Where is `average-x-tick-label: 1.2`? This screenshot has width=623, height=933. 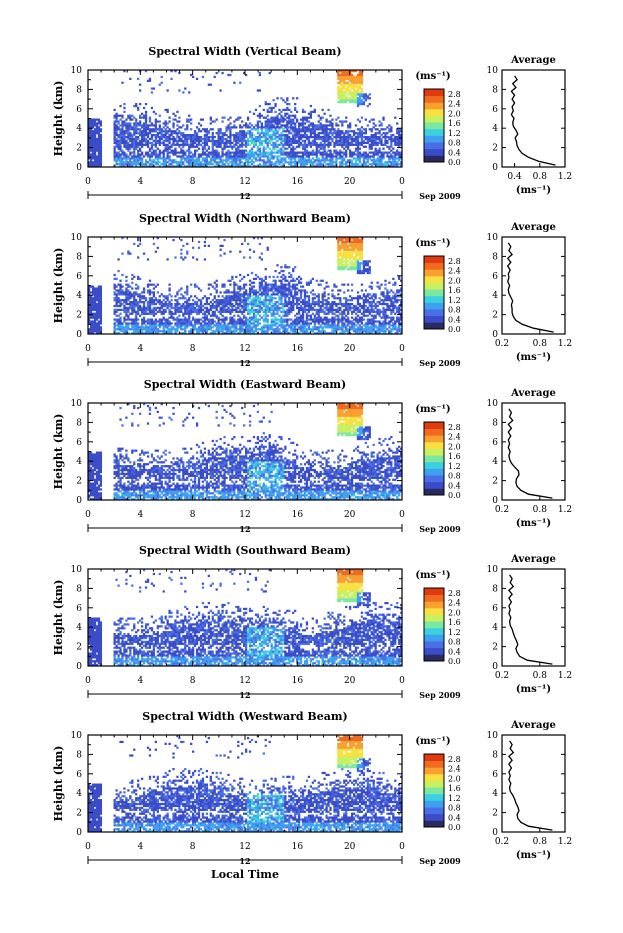 average-x-tick-label: 1.2 is located at coordinates (565, 676).